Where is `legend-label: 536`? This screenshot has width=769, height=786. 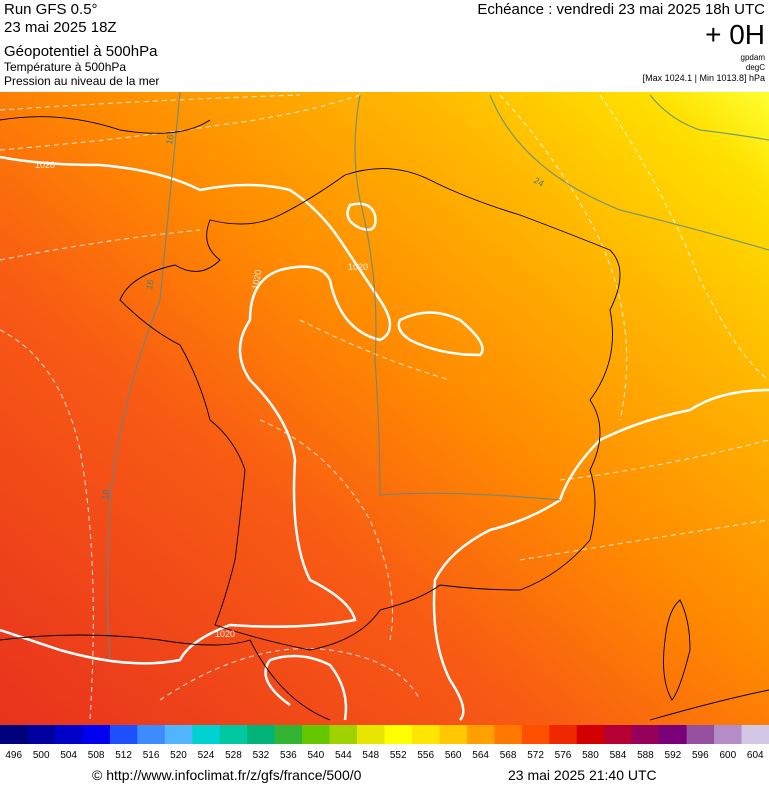 legend-label: 536 is located at coordinates (288, 755).